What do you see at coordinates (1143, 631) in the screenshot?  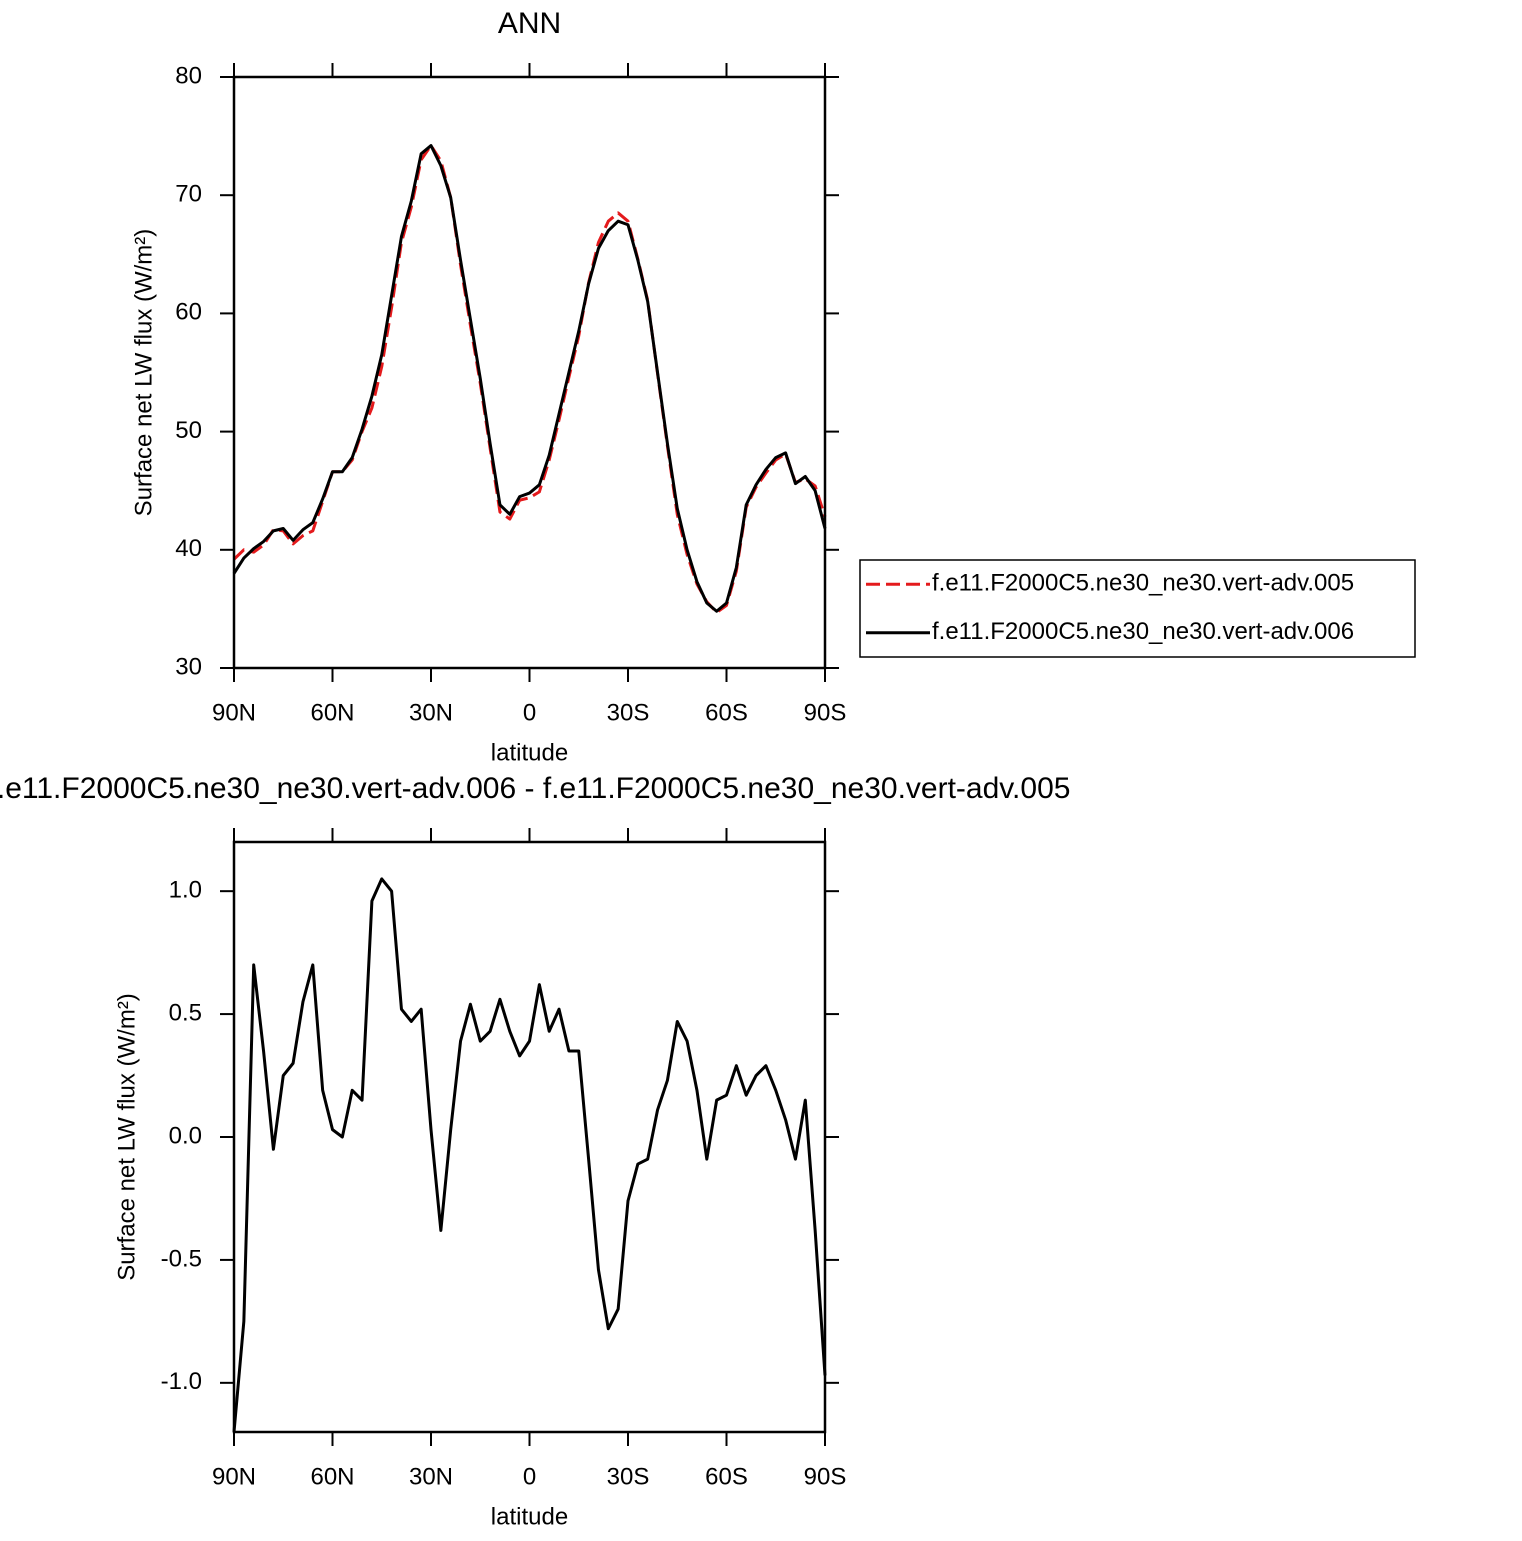 I see `legend-label: f.e11.F2000C5.ne30_ne30.vert-adv.006` at bounding box center [1143, 631].